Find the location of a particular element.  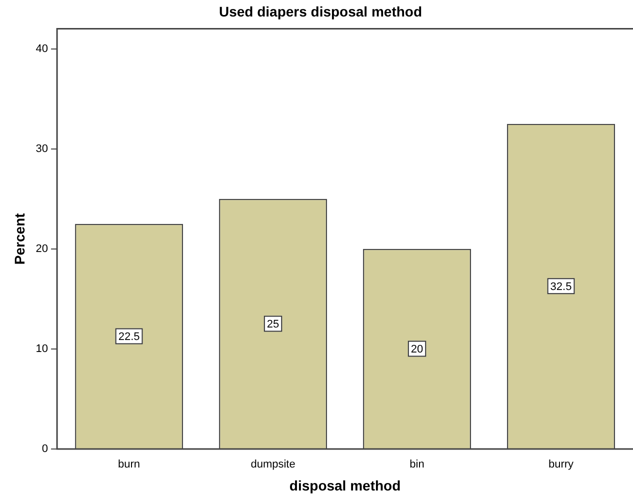

y-tick-label: 10 is located at coordinates (42, 348).